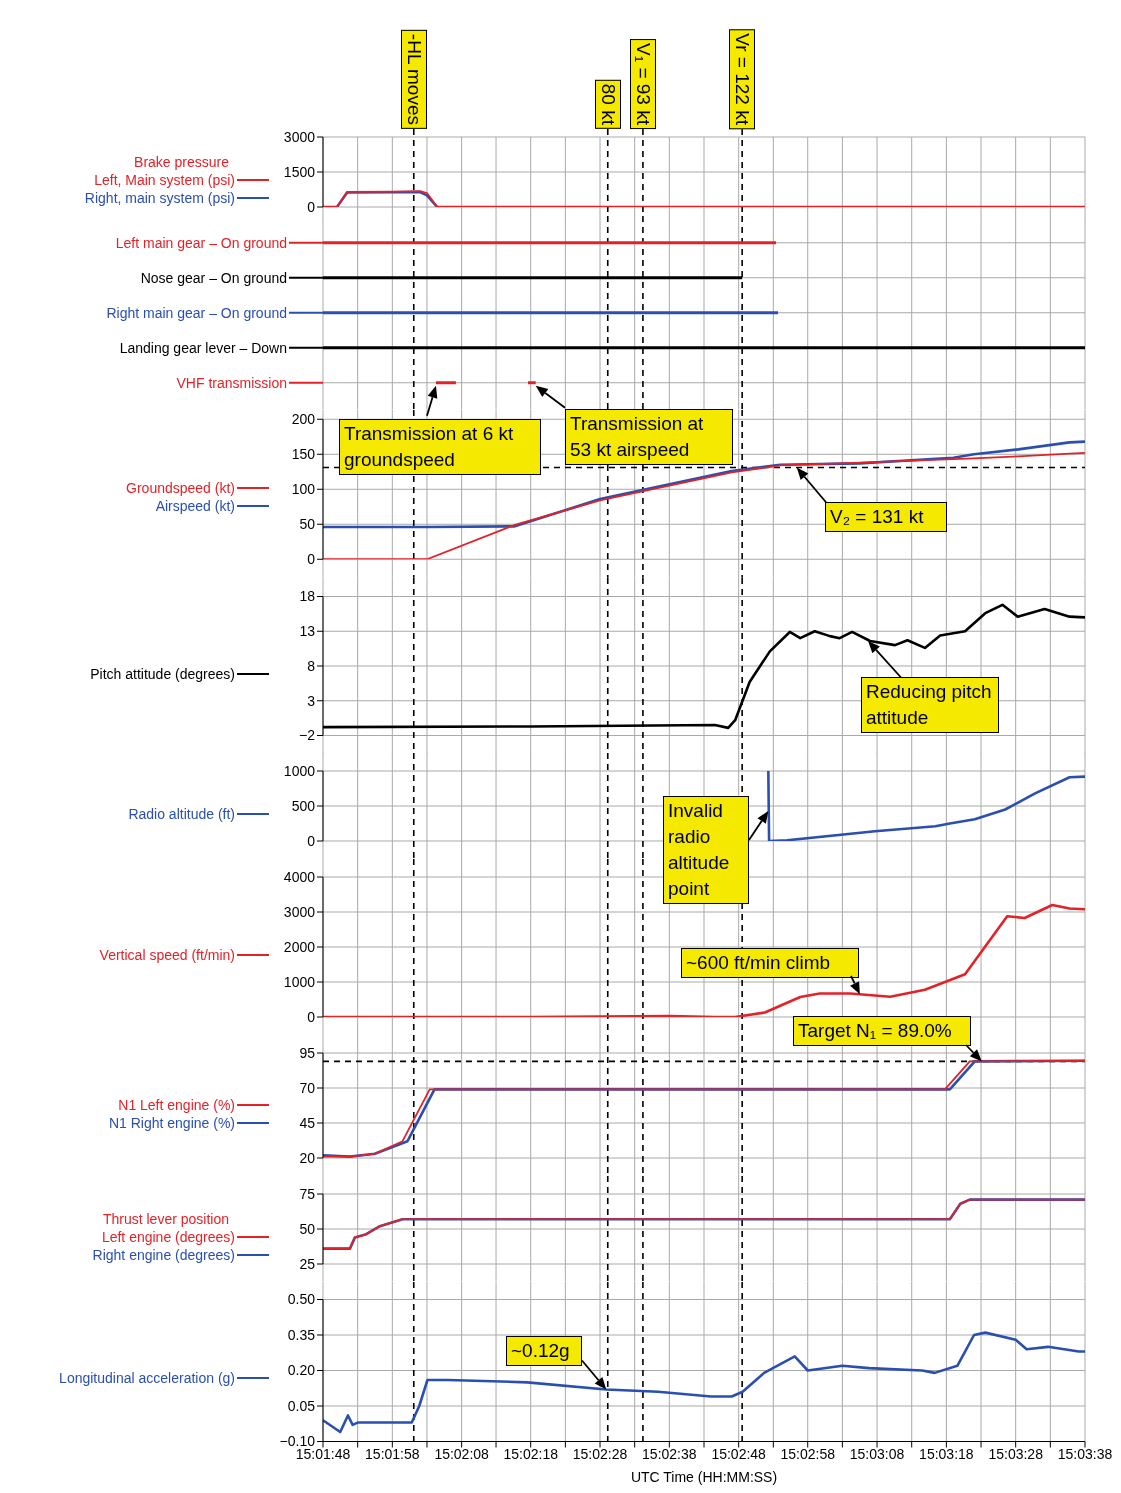  Describe the element at coordinates (168, 1237) in the screenshot. I see `legend-label: Left engine (degrees)` at that location.